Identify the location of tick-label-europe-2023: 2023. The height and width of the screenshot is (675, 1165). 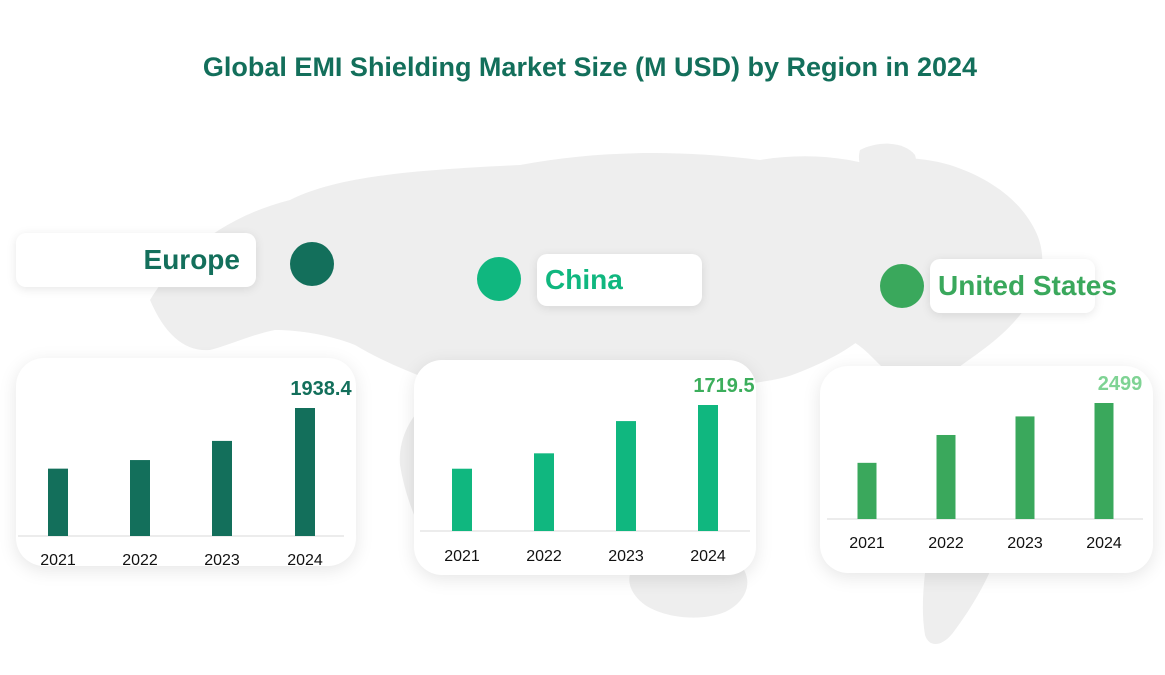
(222, 559).